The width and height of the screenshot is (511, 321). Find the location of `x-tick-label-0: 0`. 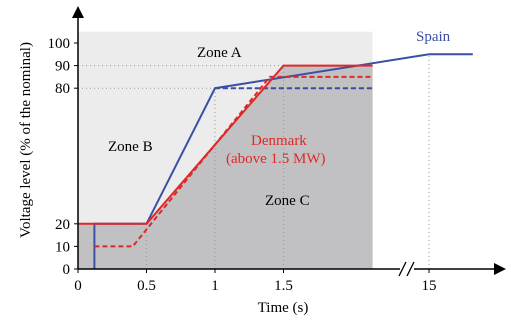

x-tick-label-0: 0 is located at coordinates (78, 286).